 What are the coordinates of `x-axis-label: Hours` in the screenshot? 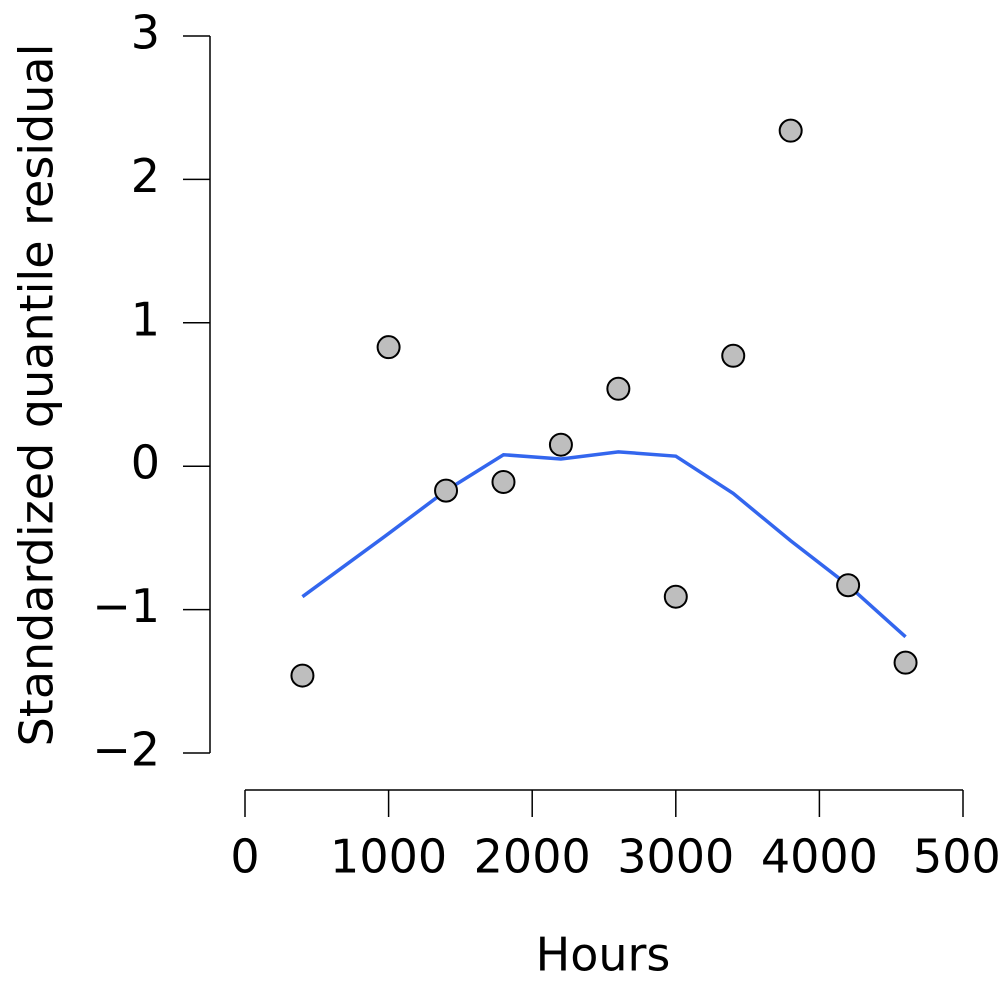 It's located at (603, 955).